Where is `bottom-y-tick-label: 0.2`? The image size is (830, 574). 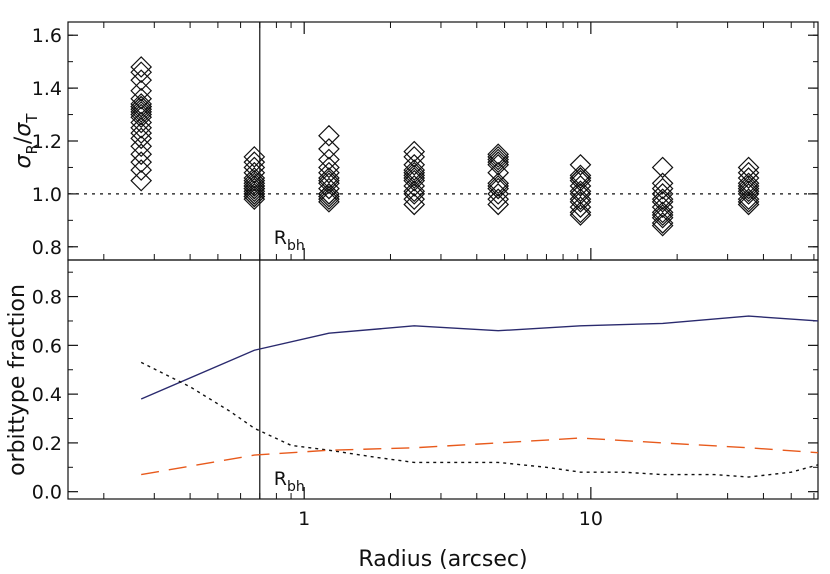
bottom-y-tick-label: 0.2 is located at coordinates (47, 444).